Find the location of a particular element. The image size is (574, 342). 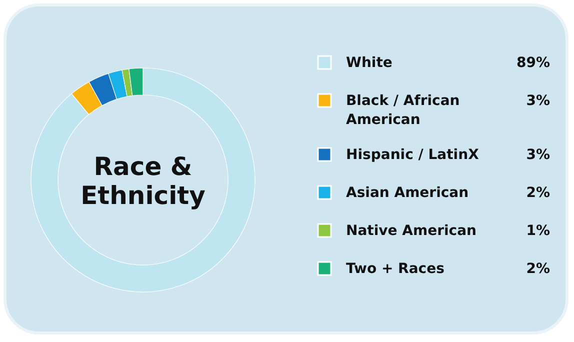

text: Race & Ethnicity is located at coordinates (143, 181).